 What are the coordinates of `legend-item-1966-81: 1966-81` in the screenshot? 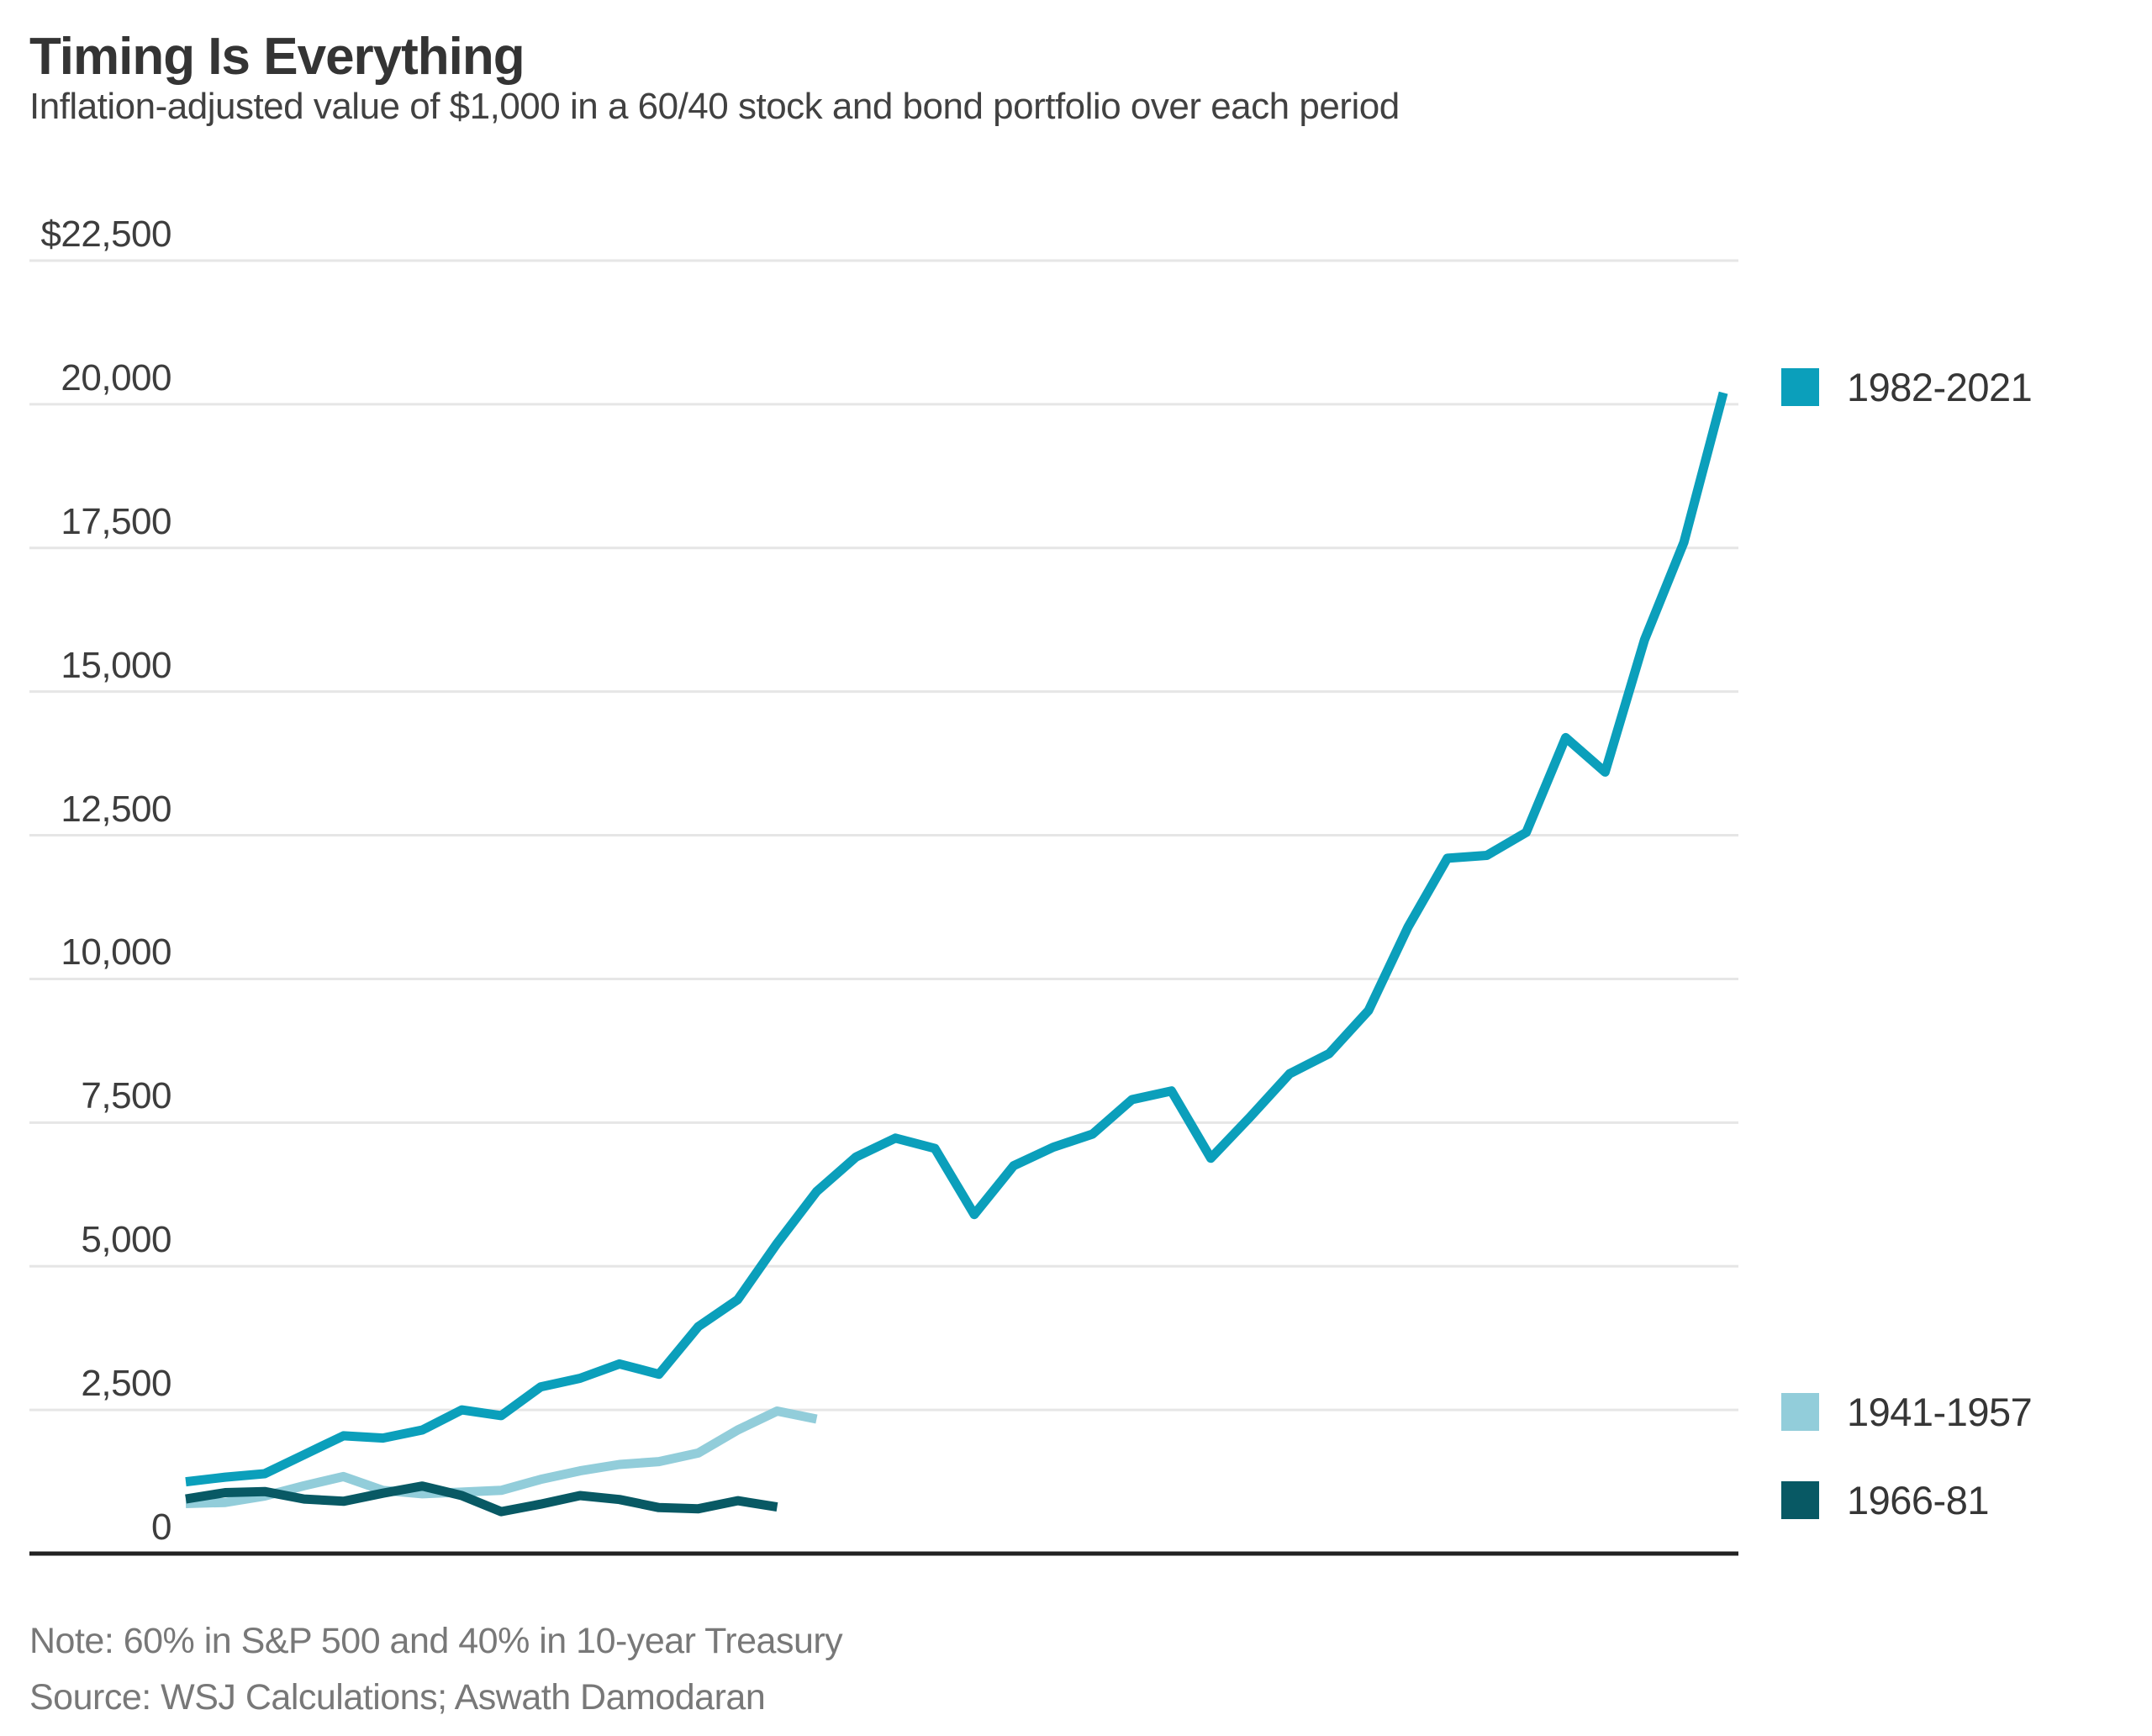 It's located at (1885, 1500).